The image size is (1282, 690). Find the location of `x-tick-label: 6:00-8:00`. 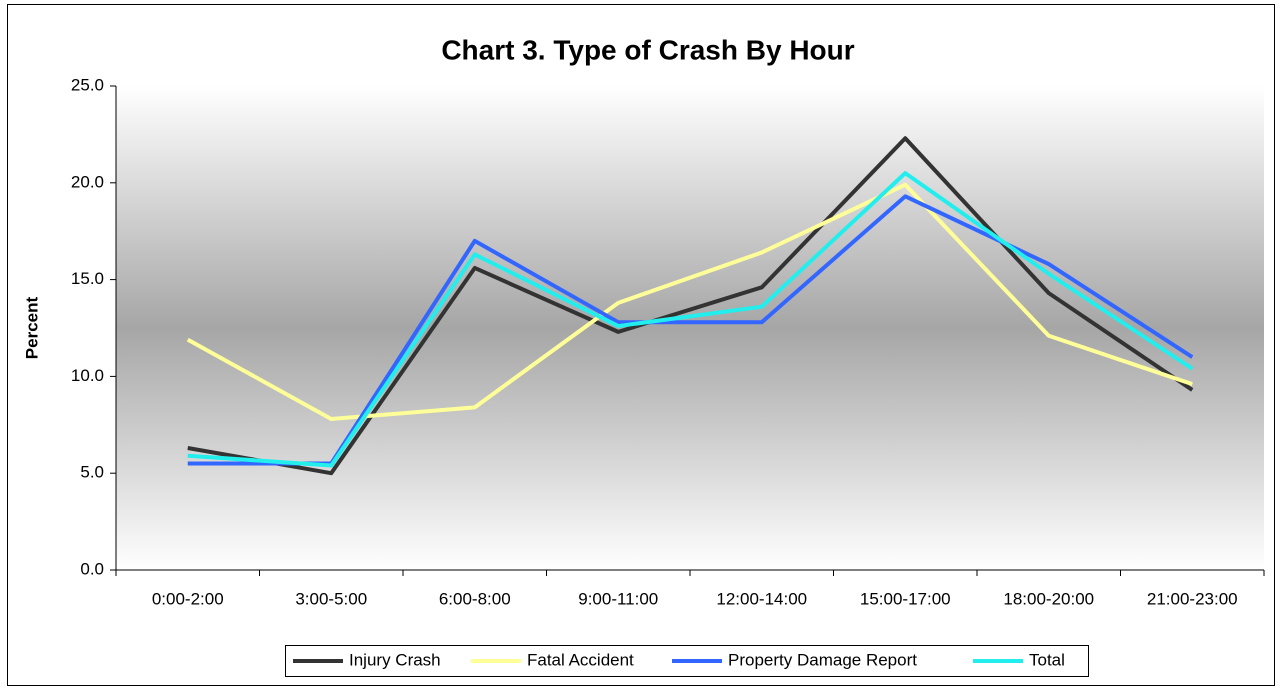

x-tick-label: 6:00-8:00 is located at coordinates (475, 598).